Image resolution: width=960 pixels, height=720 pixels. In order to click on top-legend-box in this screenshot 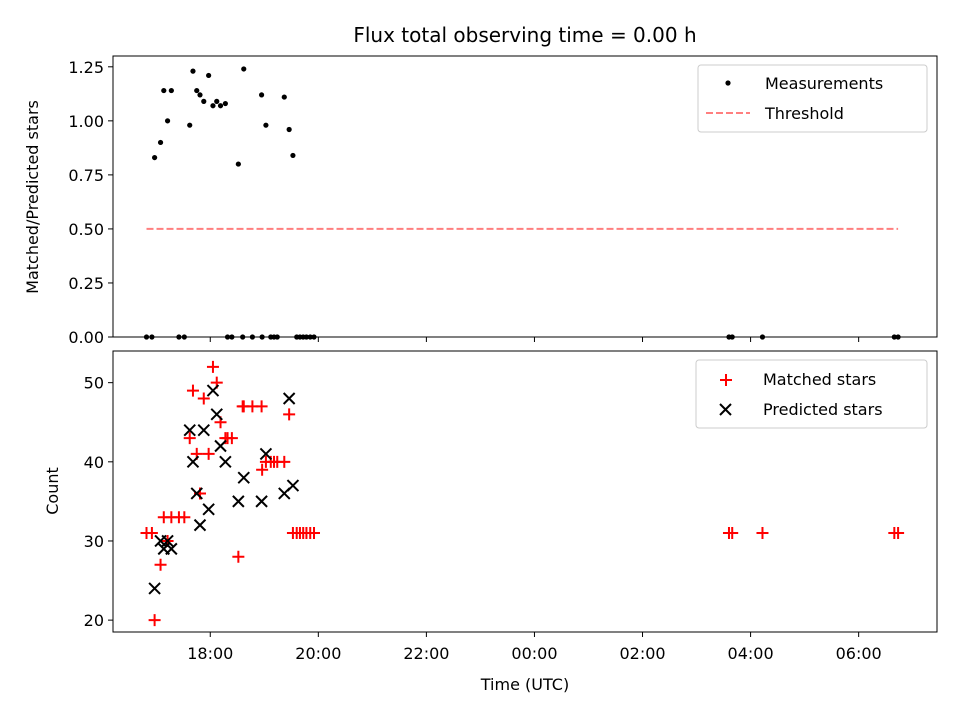, I will do `click(812, 98)`.